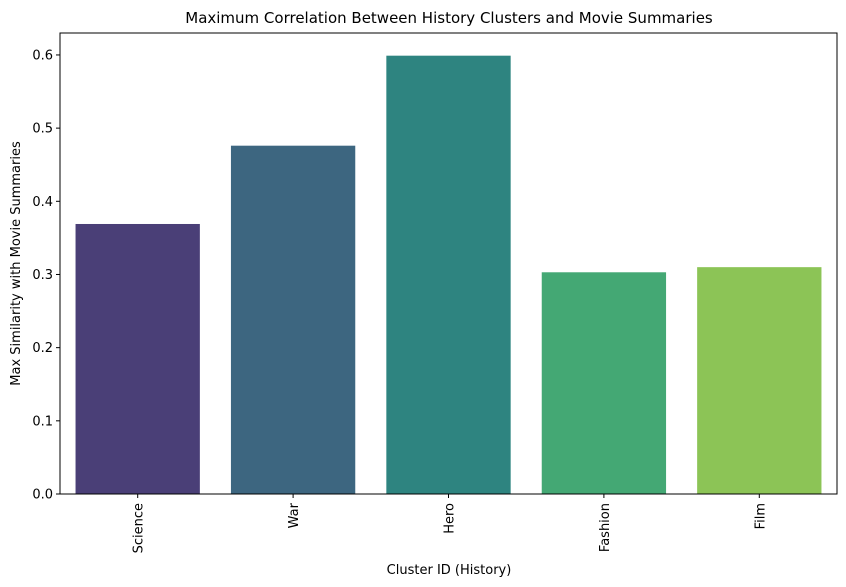 This screenshot has width=846, height=587. Describe the element at coordinates (137, 358) in the screenshot. I see `bar-science` at that location.